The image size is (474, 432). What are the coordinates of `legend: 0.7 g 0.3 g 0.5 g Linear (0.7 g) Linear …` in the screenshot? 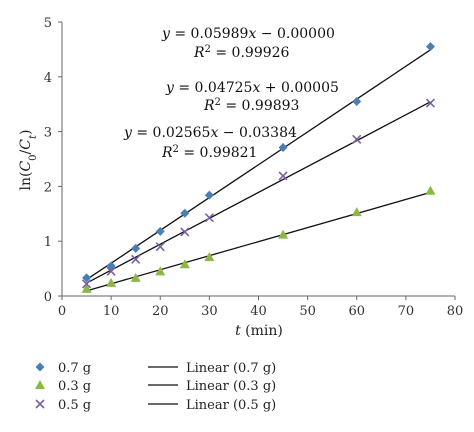 It's located at (155, 387).